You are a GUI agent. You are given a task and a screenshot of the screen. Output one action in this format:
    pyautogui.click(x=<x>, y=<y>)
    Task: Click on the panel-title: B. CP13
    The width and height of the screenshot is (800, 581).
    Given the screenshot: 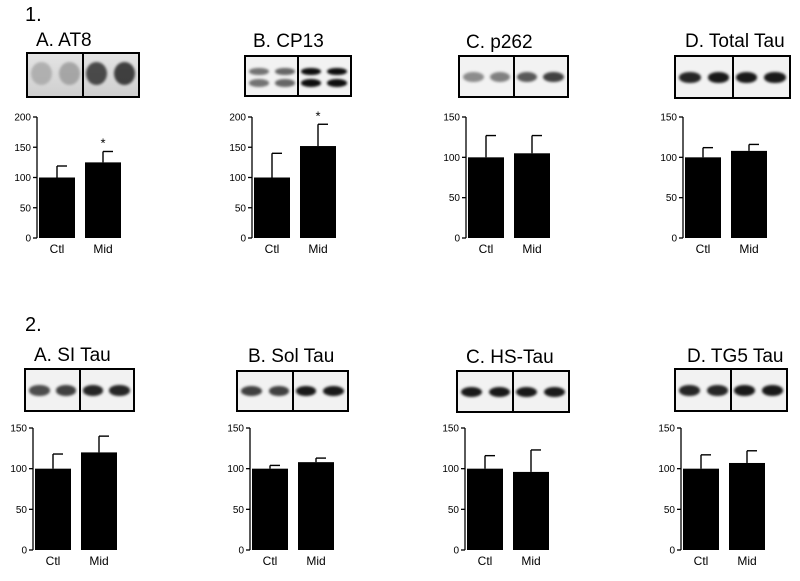 What is the action you would take?
    pyautogui.click(x=288, y=41)
    